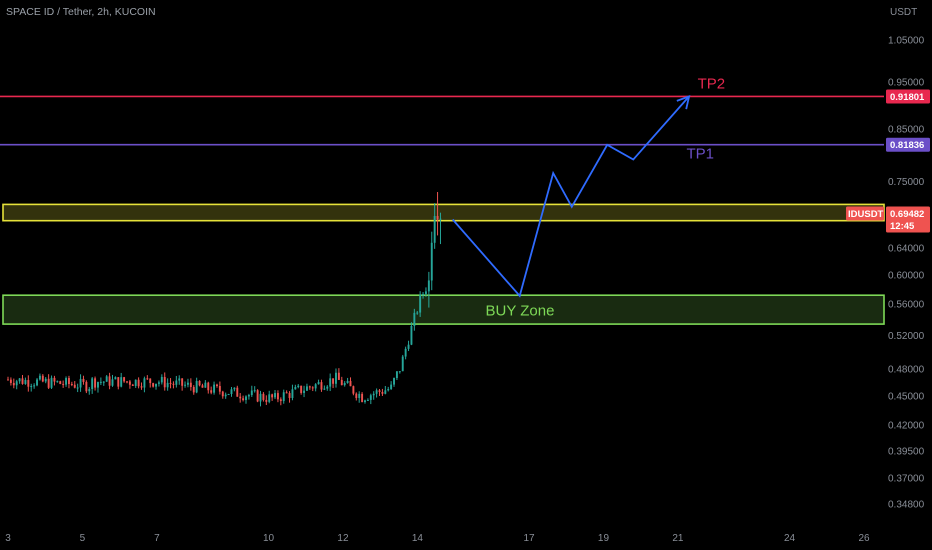  I want to click on time-tick-label: 17, so click(529, 538).